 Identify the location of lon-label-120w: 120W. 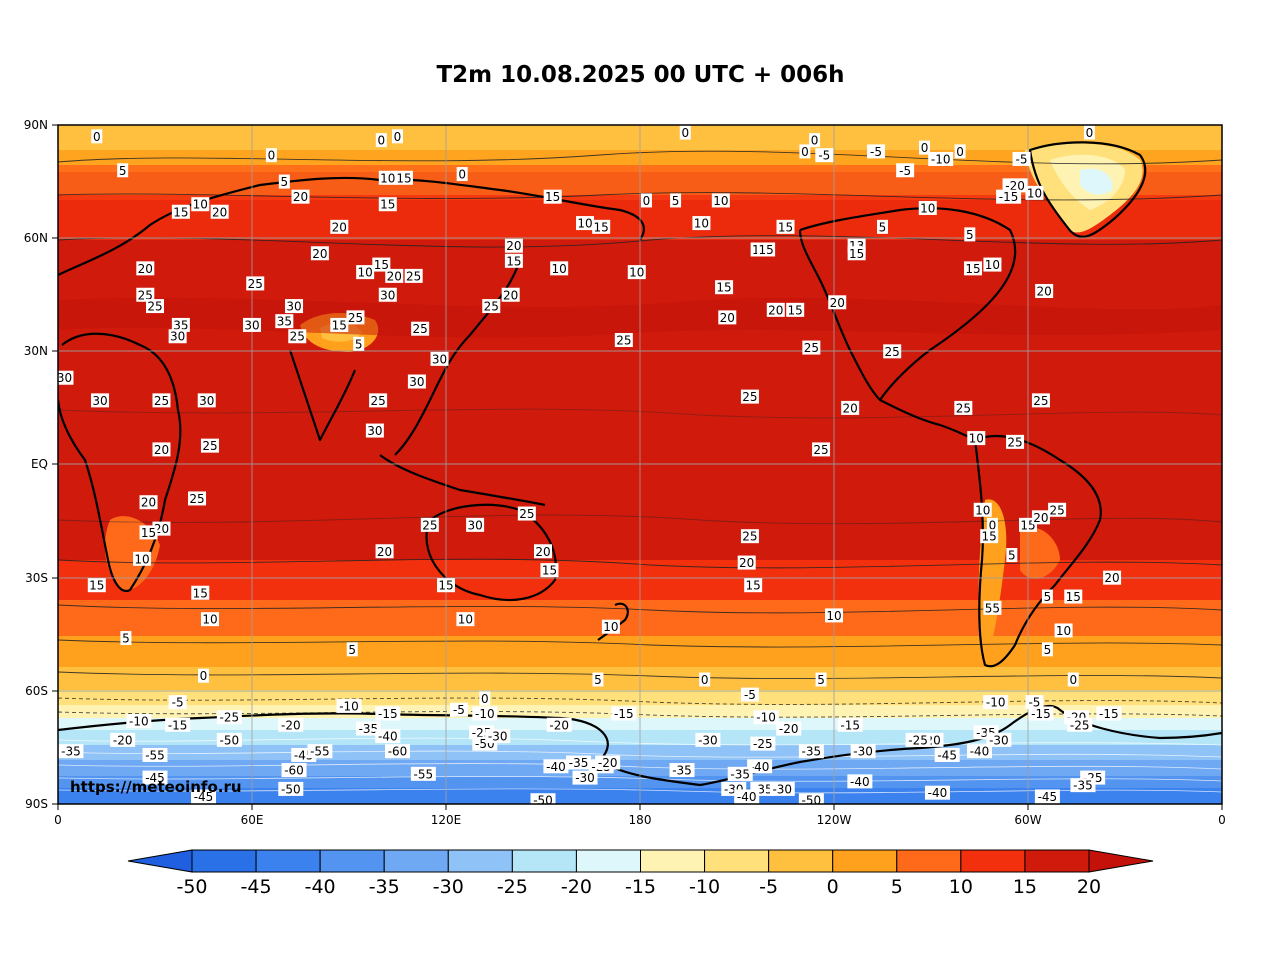
(834, 820).